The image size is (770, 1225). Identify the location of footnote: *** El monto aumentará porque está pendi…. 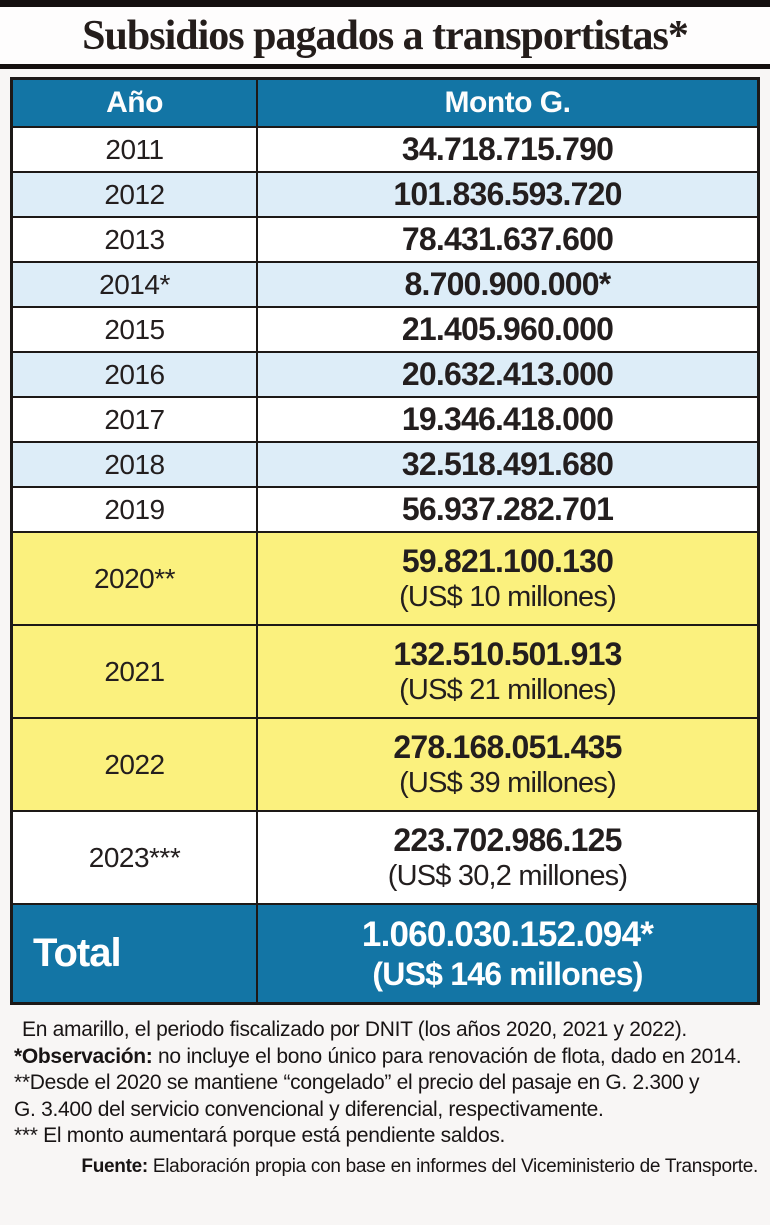
(385, 1136).